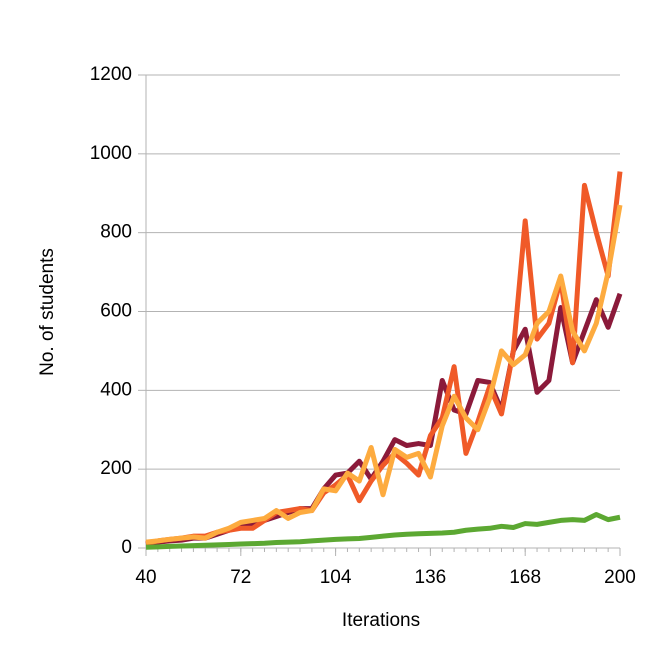  Describe the element at coordinates (111, 153) in the screenshot. I see `y-tick-label: 1000` at that location.